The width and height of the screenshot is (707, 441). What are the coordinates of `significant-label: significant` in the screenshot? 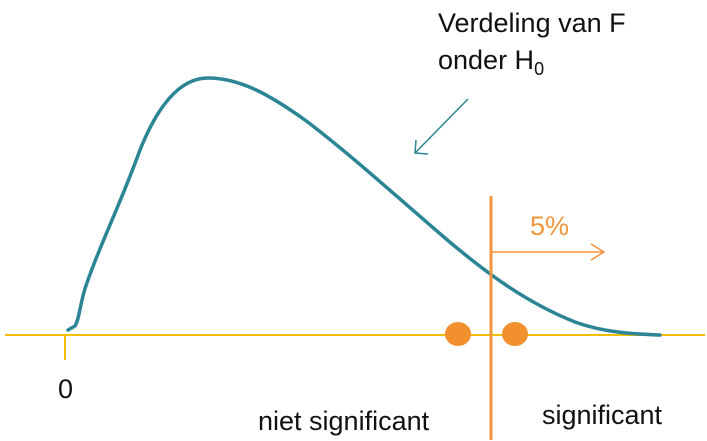 It's located at (602, 415).